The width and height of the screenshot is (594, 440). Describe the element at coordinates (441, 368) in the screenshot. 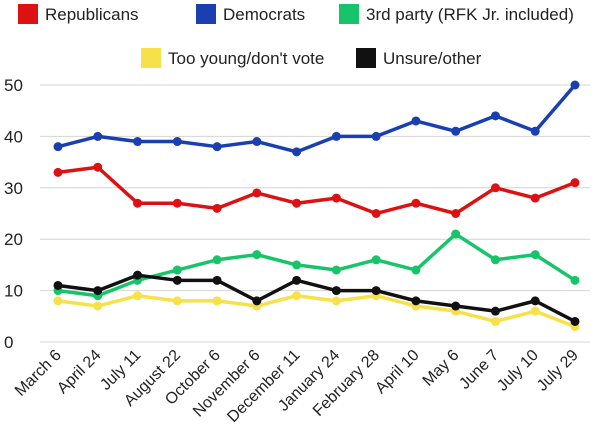

I see `x-tick-label: May 6` at that location.